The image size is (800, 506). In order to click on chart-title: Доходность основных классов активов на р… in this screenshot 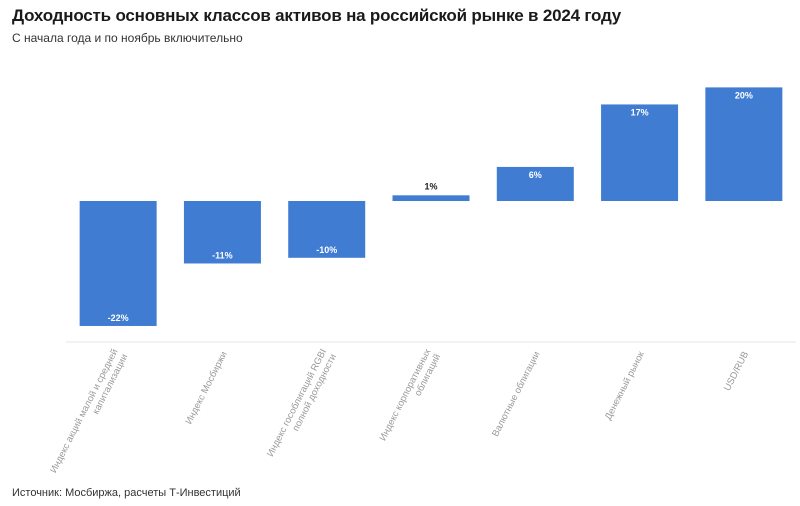, I will do `click(317, 15)`.